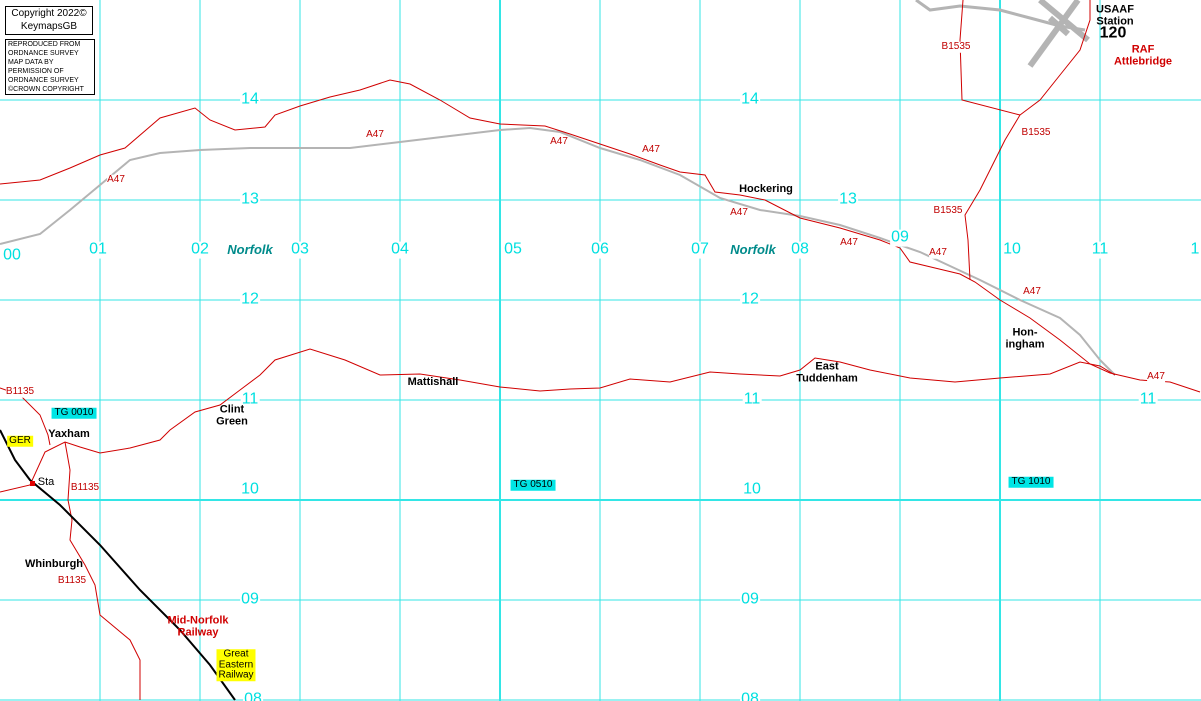  I want to click on copyright: KeymapsGB, so click(49, 26).